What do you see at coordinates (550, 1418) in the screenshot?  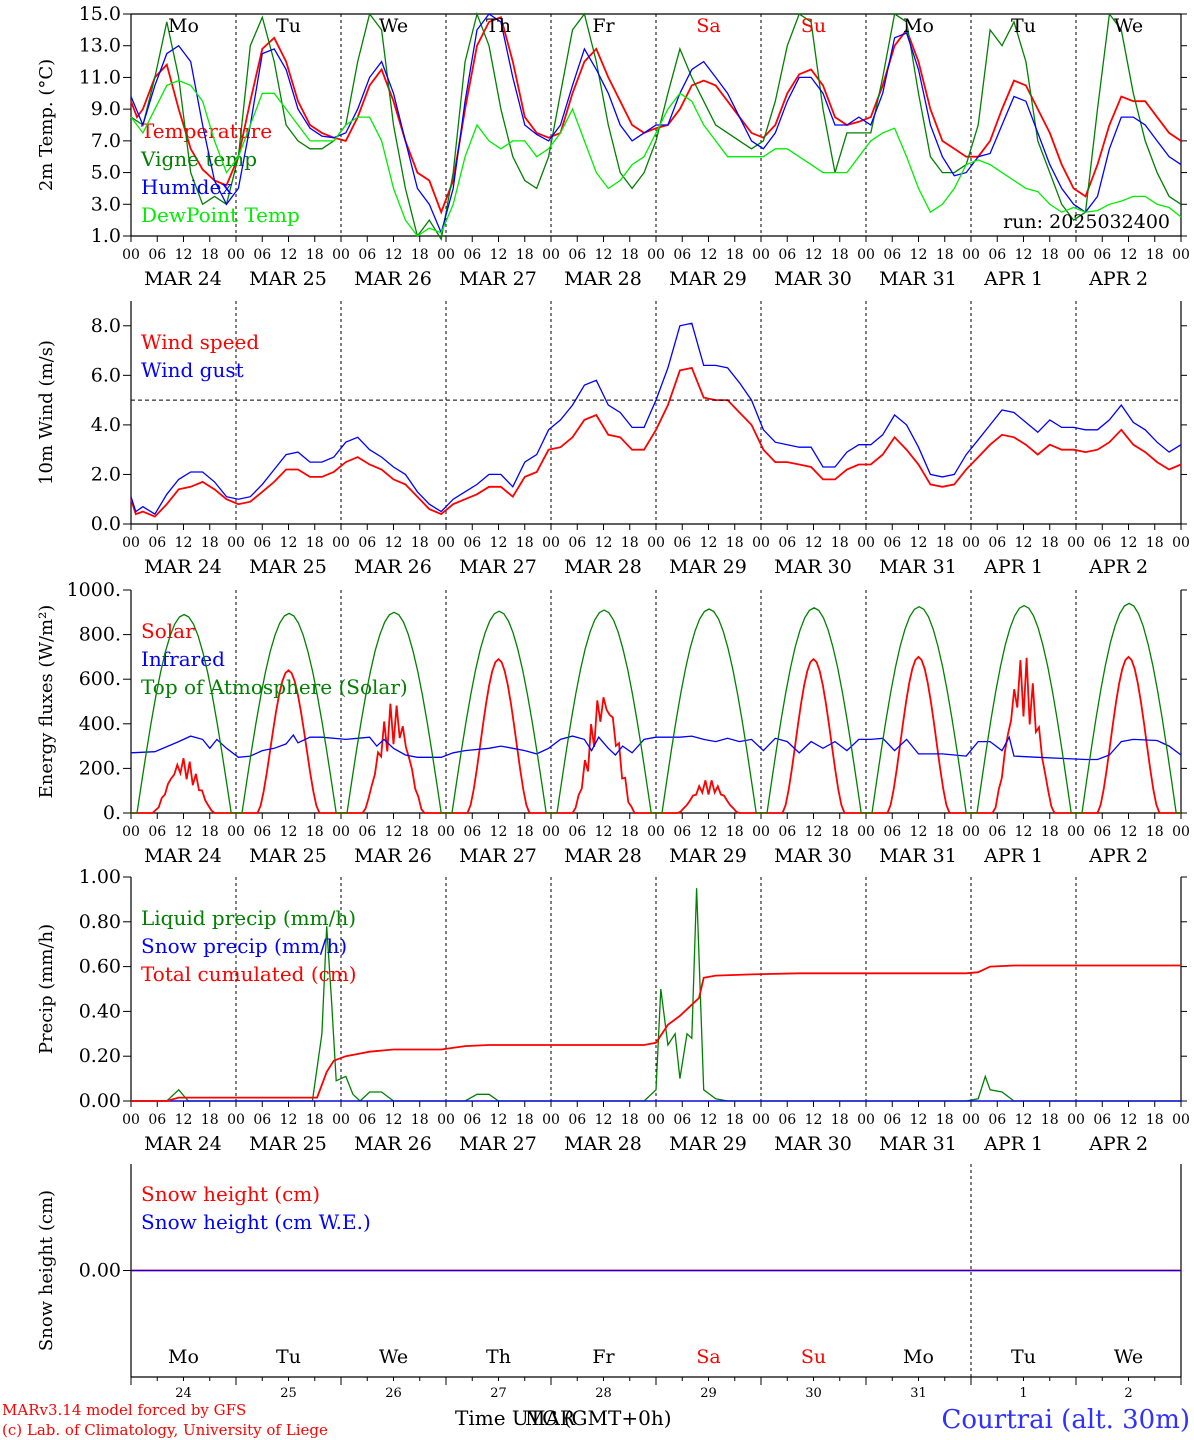 I see `time-axis-overlap: MAR` at bounding box center [550, 1418].